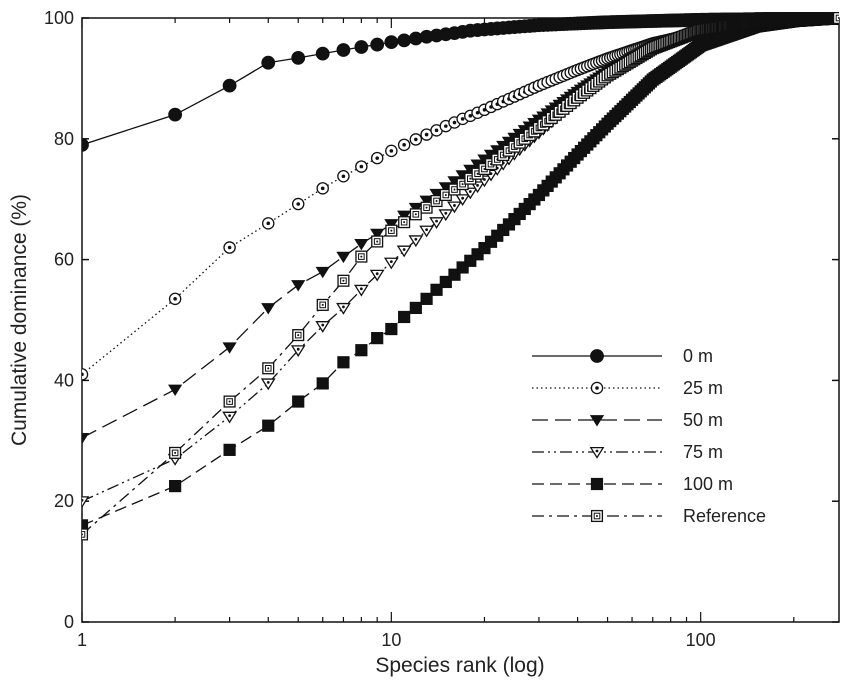  I want to click on legend-label: 0 m, so click(698, 356).